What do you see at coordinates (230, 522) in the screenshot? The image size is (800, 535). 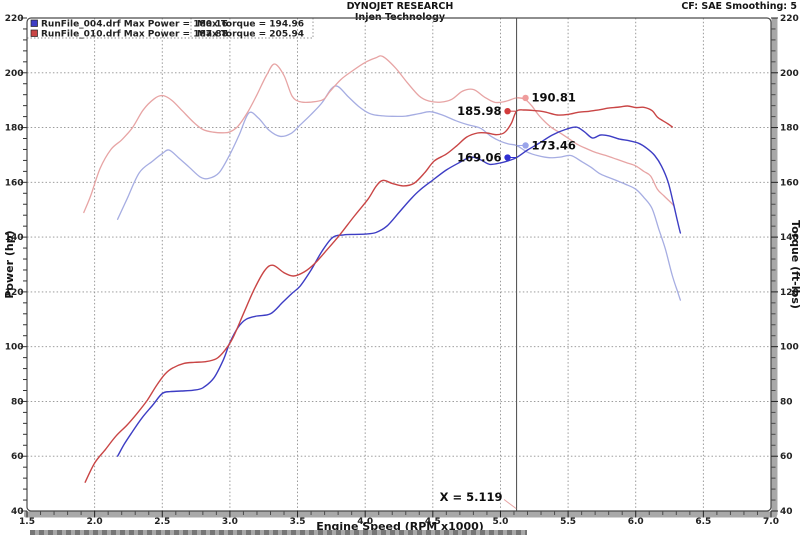 I see `x-tick-label: 3.0` at bounding box center [230, 522].